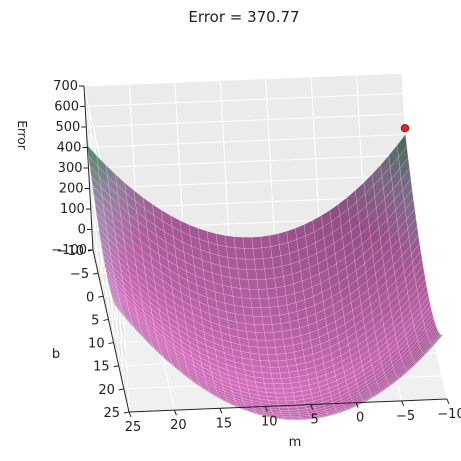  What do you see at coordinates (67, 127) in the screenshot?
I see `z-tick-label: 500` at bounding box center [67, 127].